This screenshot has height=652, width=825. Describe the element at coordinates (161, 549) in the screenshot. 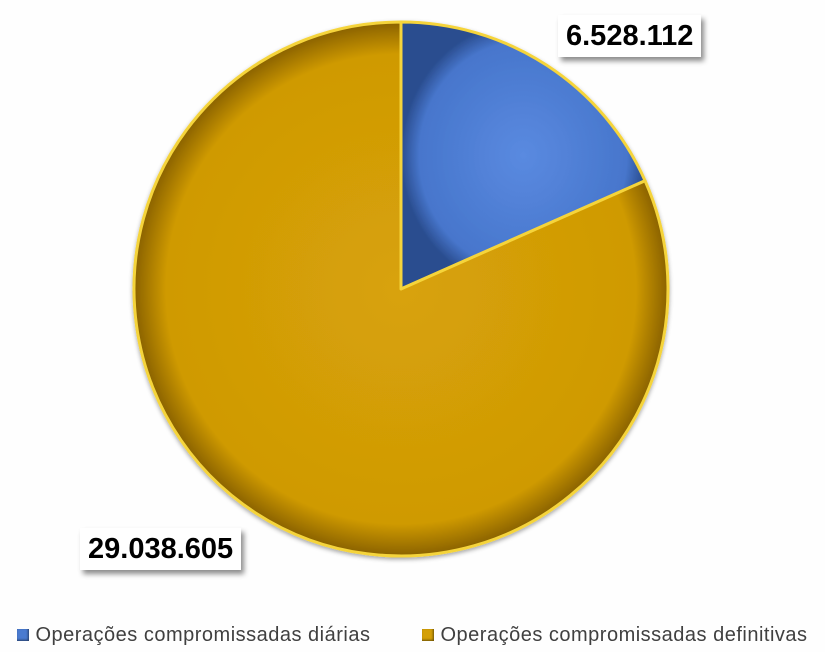

I see `data-label-definitivas: 29.038.605` at that location.